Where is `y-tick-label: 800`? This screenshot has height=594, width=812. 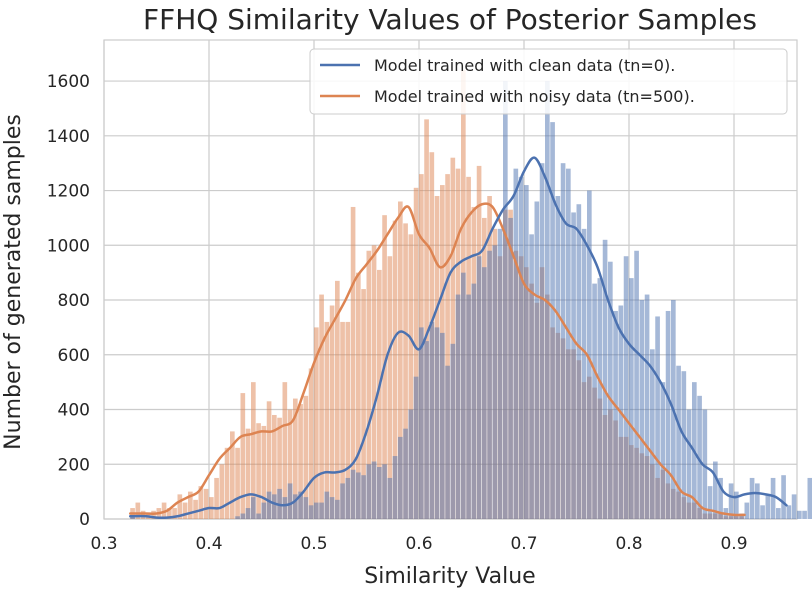 y-tick-label: 800 is located at coordinates (74, 301).